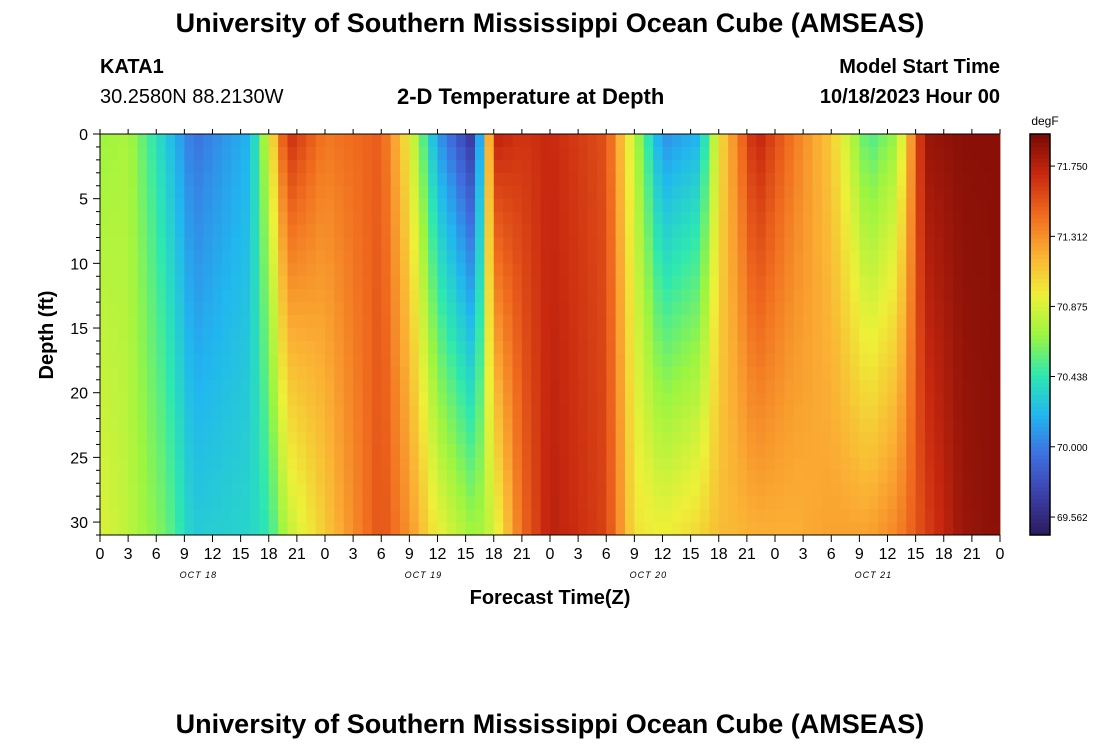 The width and height of the screenshot is (1100, 750). Describe the element at coordinates (1072, 448) in the screenshot. I see `colorbar-tick-label: 70.000` at that location.